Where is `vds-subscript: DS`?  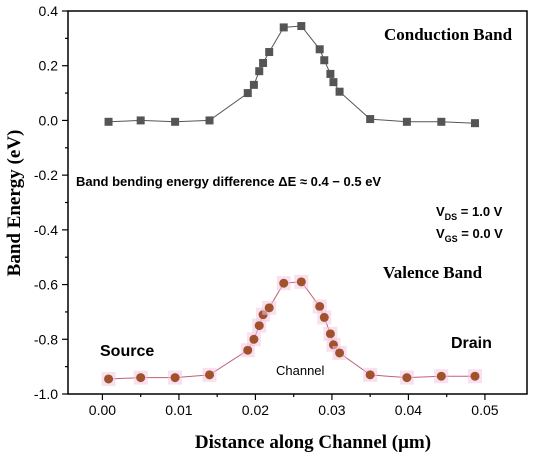
vds-subscript: DS is located at coordinates (451, 217).